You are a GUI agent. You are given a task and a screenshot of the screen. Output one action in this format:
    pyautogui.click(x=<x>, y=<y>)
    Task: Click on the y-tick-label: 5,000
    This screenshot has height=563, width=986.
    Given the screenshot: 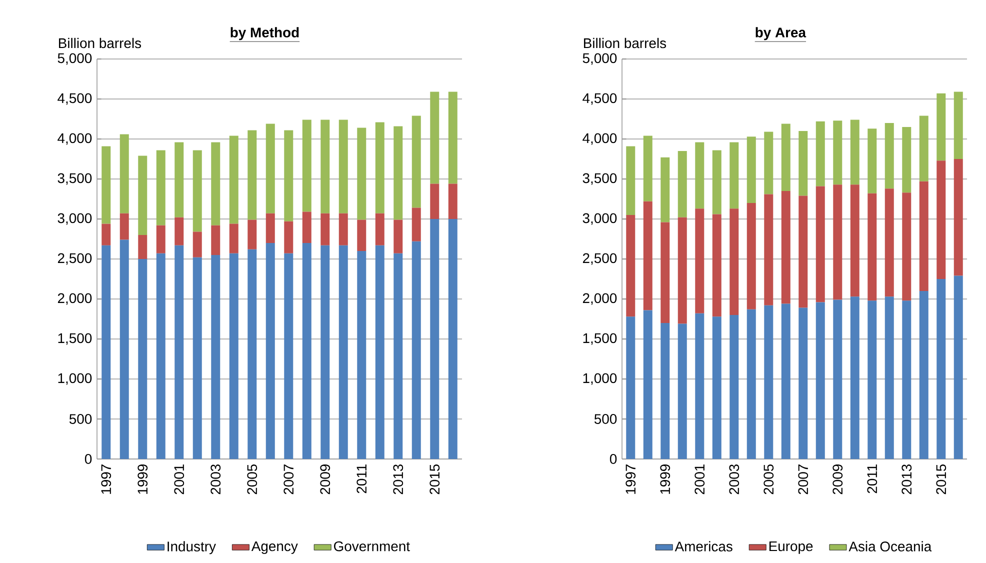 What is the action you would take?
    pyautogui.click(x=75, y=59)
    